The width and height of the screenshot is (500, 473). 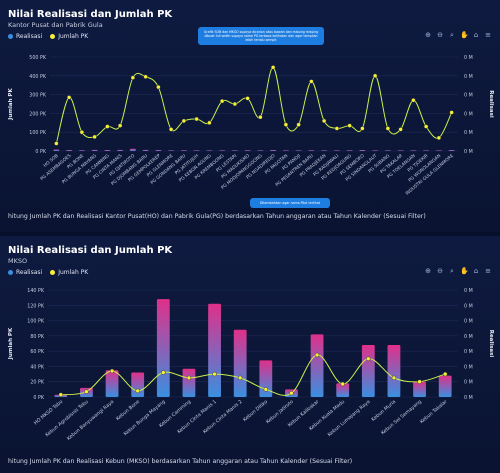 What do you see at coordinates (464, 271) in the screenshot?
I see `pan-icon: ✋` at bounding box center [464, 271].